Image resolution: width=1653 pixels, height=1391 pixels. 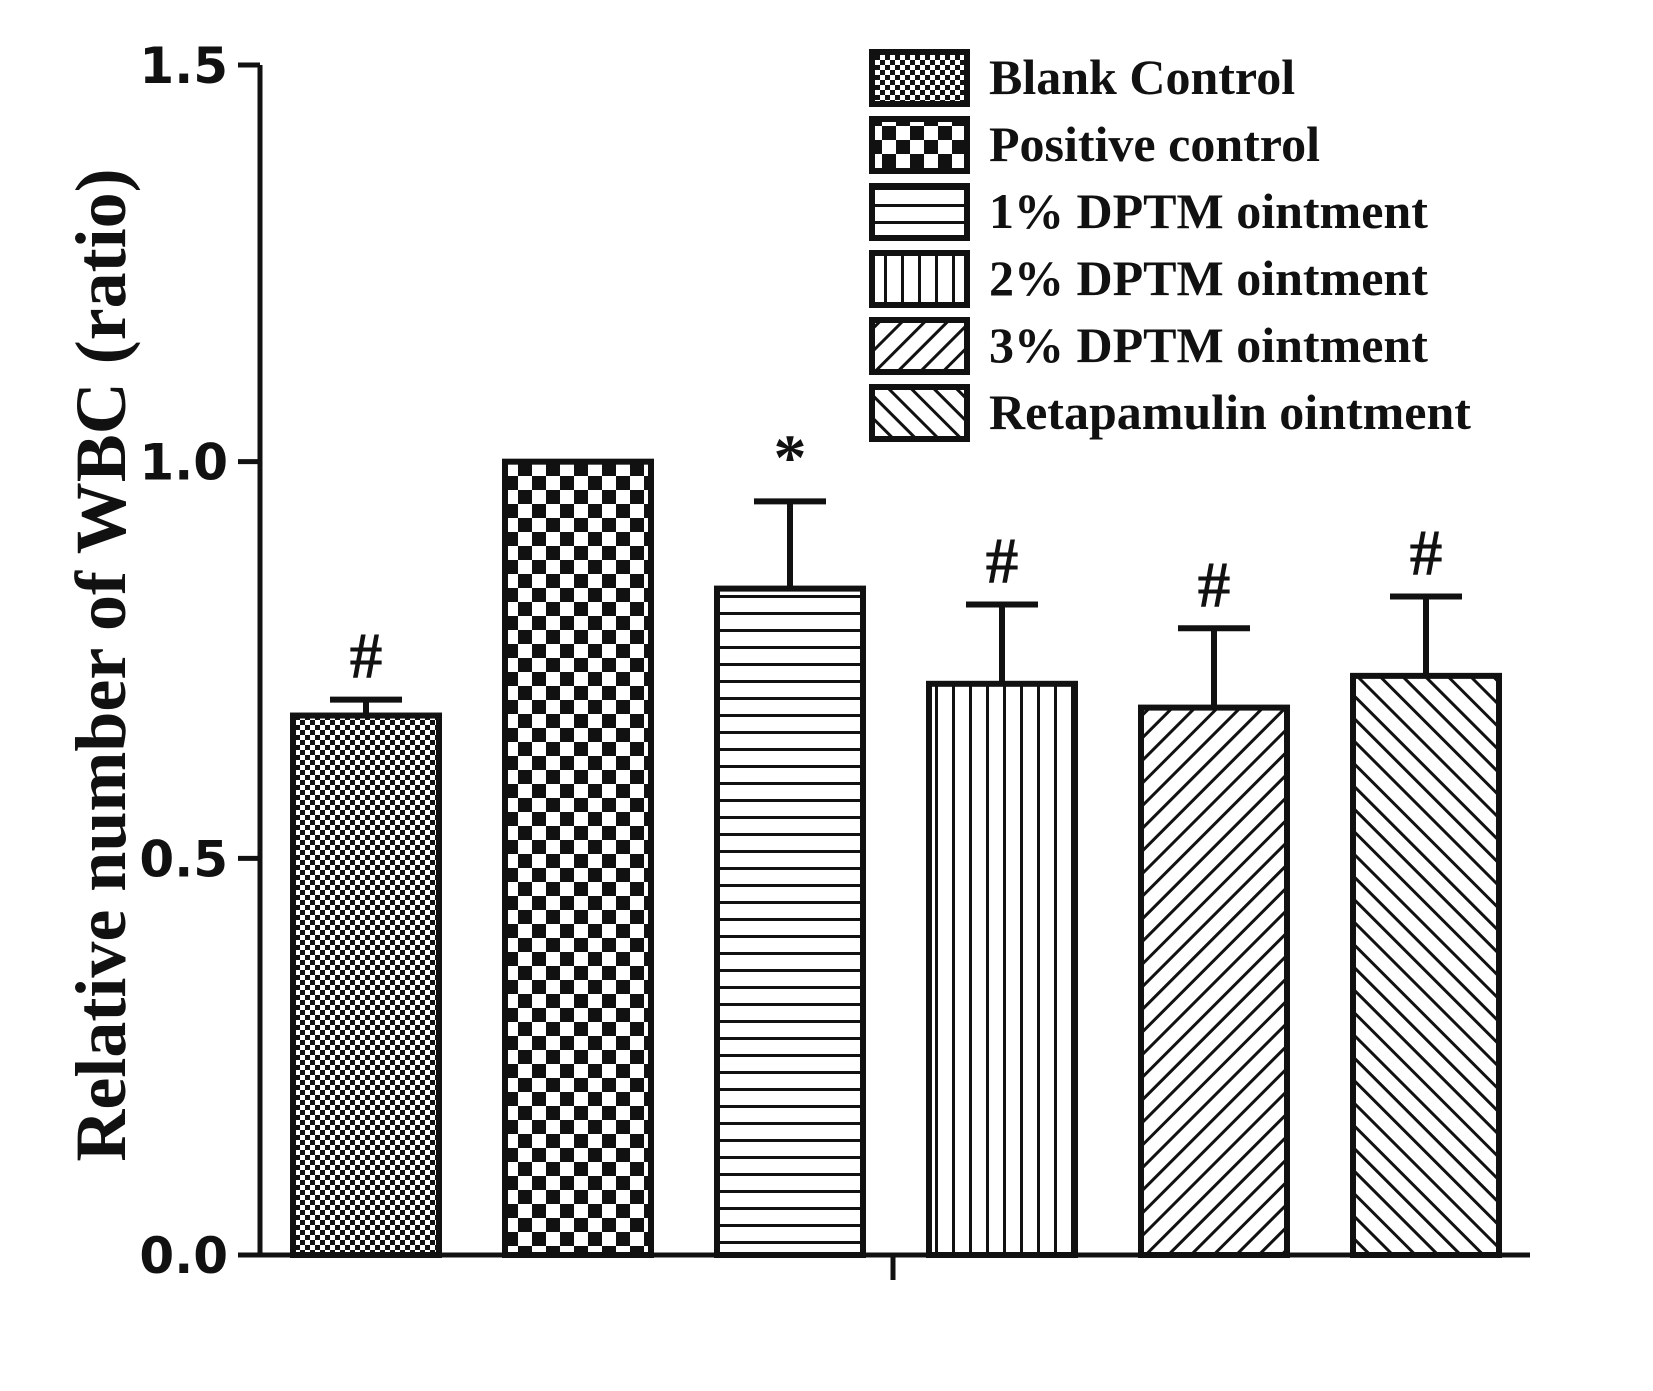 What do you see at coordinates (1142, 77) in the screenshot?
I see `legend-label: Blank Control` at bounding box center [1142, 77].